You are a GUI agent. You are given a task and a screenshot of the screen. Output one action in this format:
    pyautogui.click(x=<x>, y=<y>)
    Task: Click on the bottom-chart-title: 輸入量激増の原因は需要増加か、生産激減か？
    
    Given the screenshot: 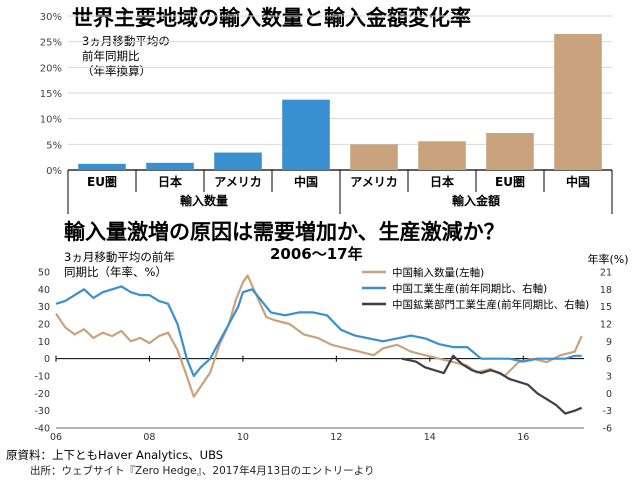 What is the action you would take?
    pyautogui.click(x=284, y=232)
    